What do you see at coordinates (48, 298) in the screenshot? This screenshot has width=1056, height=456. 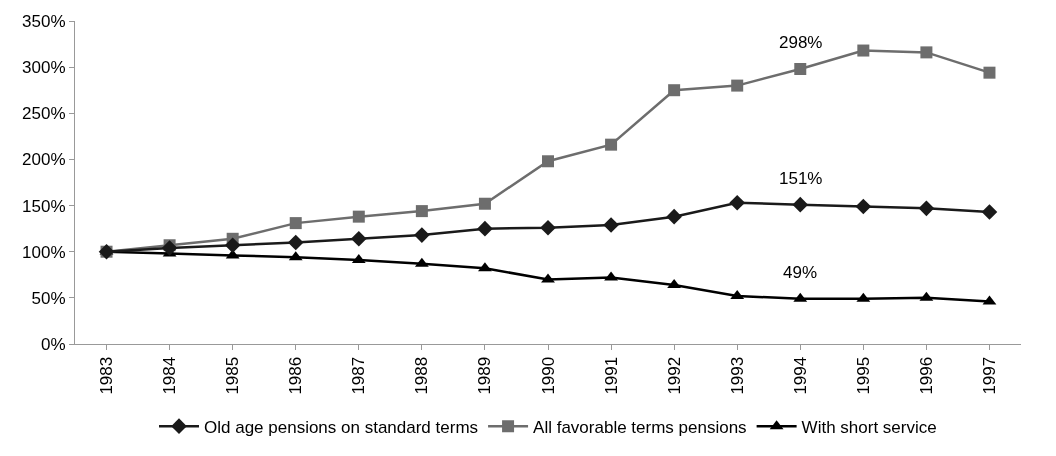 I see `y-tick-label: 50%` at bounding box center [48, 298].